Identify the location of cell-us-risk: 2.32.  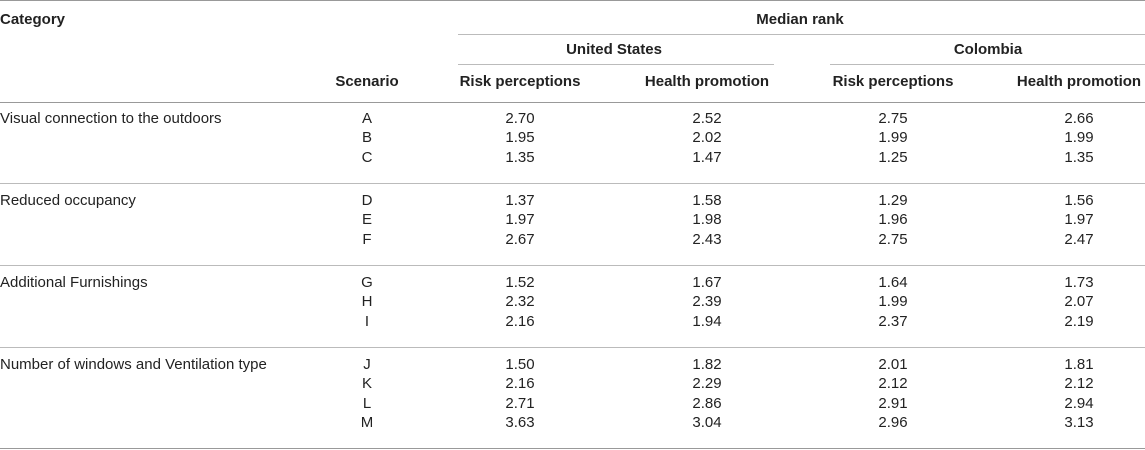
(520, 302).